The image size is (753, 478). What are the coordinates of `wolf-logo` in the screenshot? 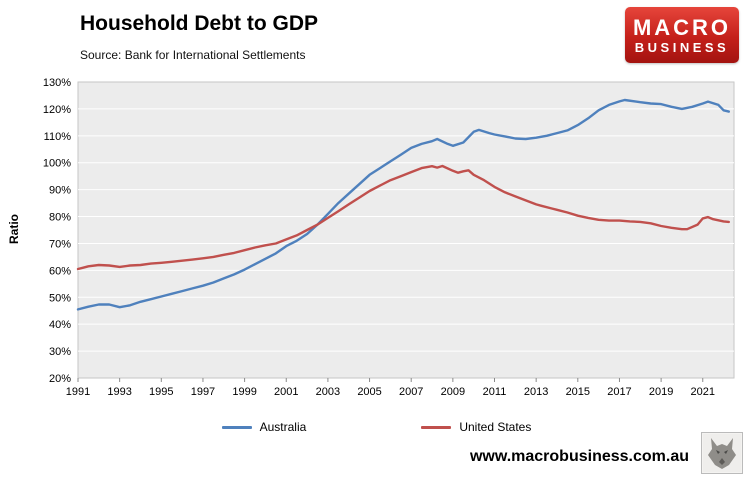 It's located at (722, 453).